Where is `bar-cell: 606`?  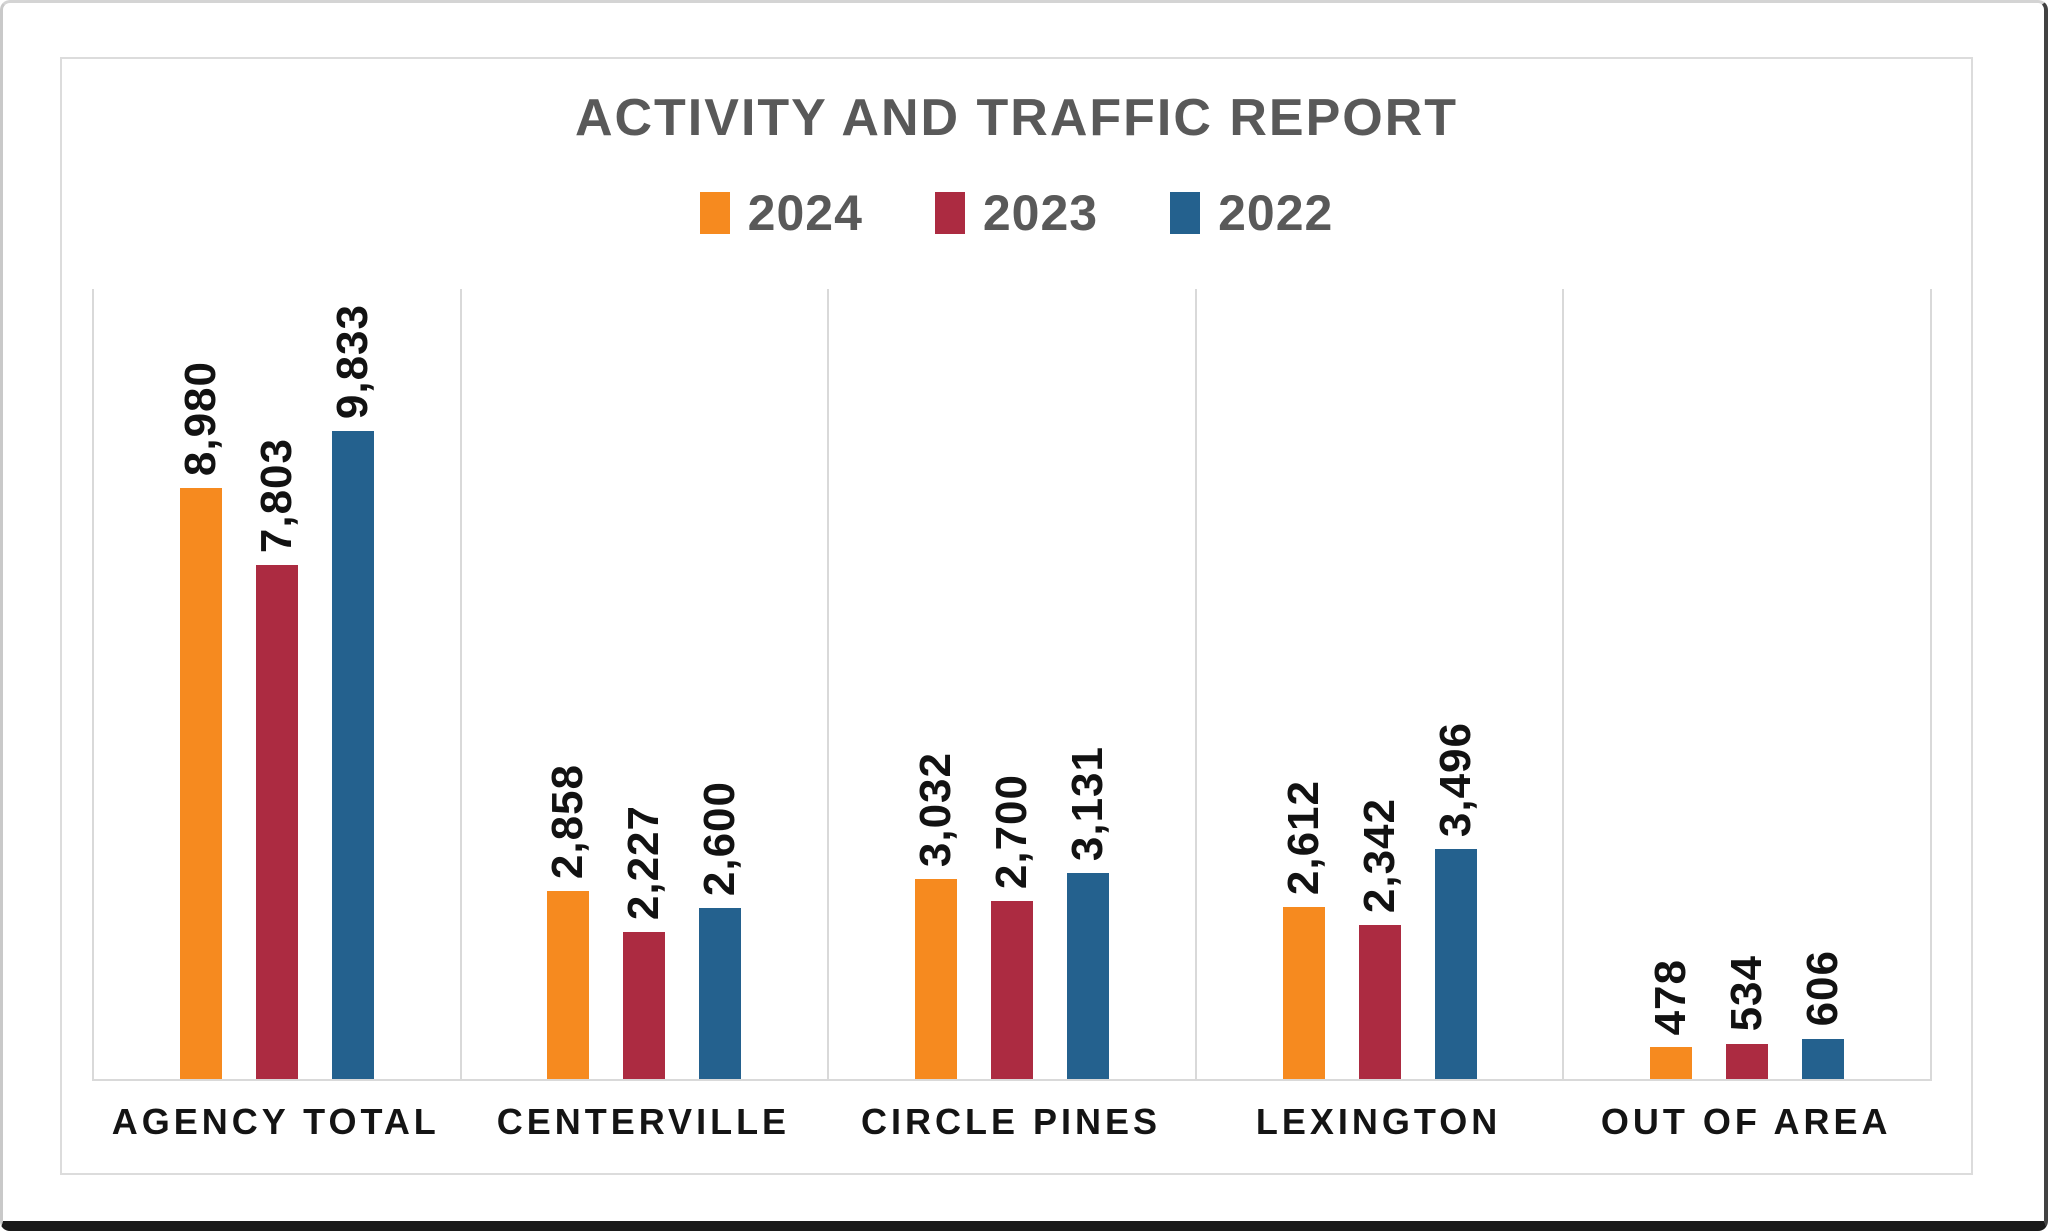 bar-cell: 606 is located at coordinates (1823, 684).